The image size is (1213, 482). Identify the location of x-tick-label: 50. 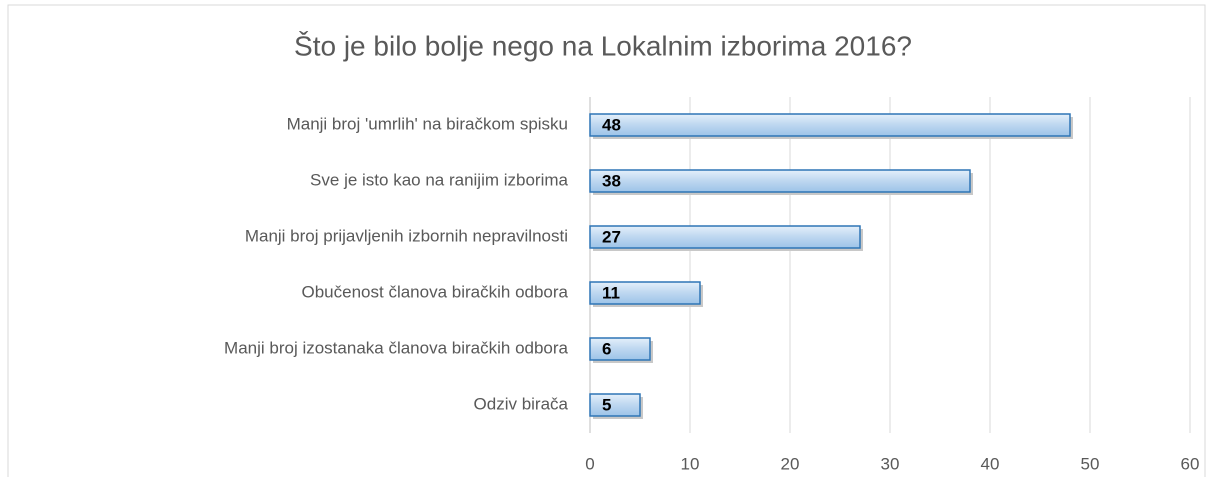
(1090, 463).